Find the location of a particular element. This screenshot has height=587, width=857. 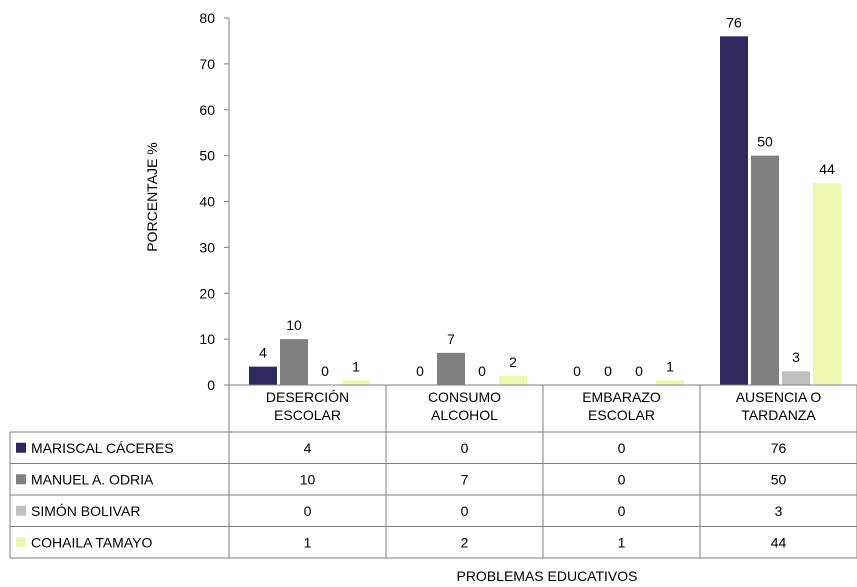

y-tick-label: 20 is located at coordinates (207, 293).